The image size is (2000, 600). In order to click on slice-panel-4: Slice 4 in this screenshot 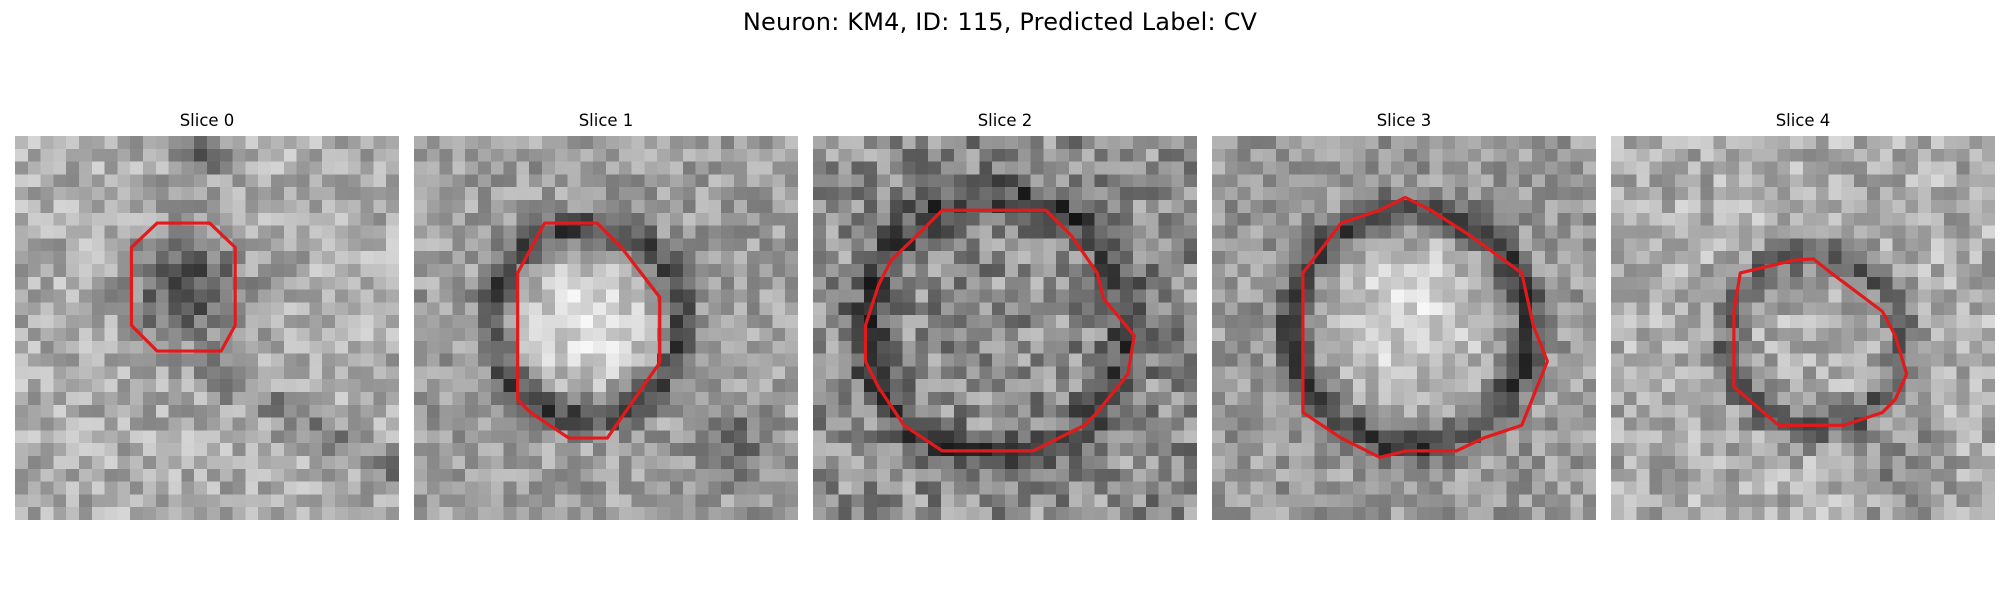, I will do `click(1803, 316)`.